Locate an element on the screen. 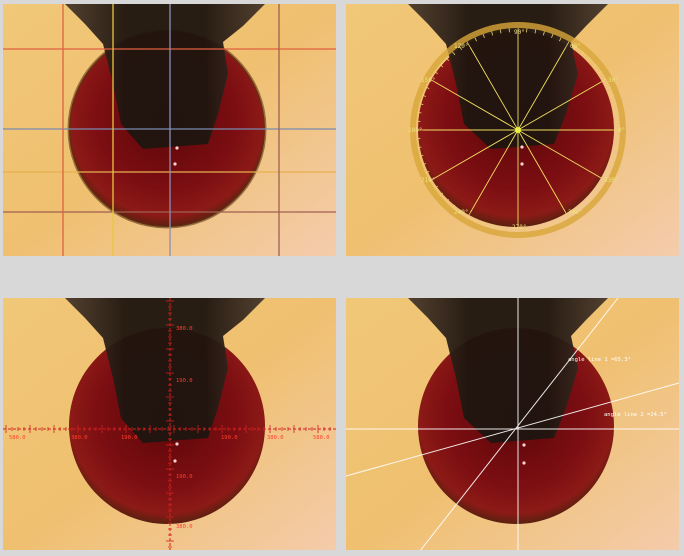 Image resolution: width=684 pixels, height=556 pixels. ruler-label-hfr: 580.0 is located at coordinates (321, 438).